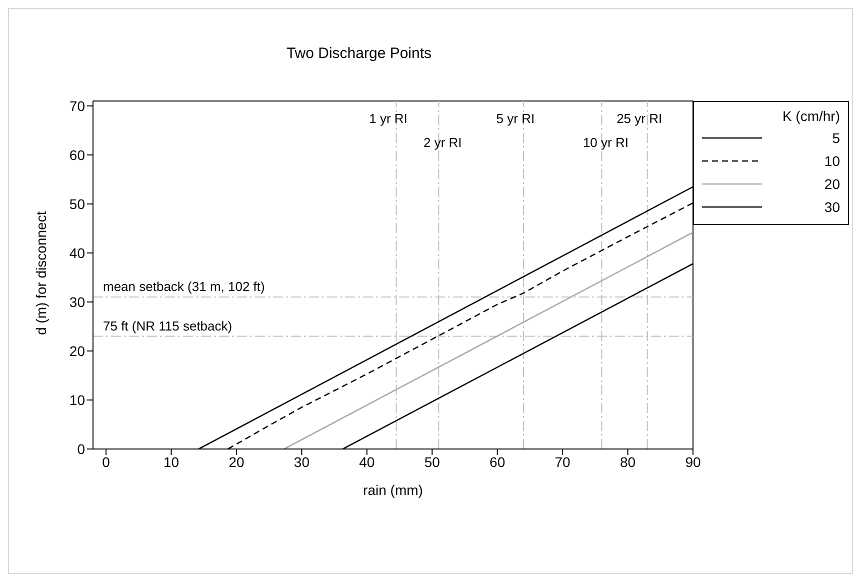 This screenshot has width=859, height=580. I want to click on x-tick-label: 10, so click(171, 462).